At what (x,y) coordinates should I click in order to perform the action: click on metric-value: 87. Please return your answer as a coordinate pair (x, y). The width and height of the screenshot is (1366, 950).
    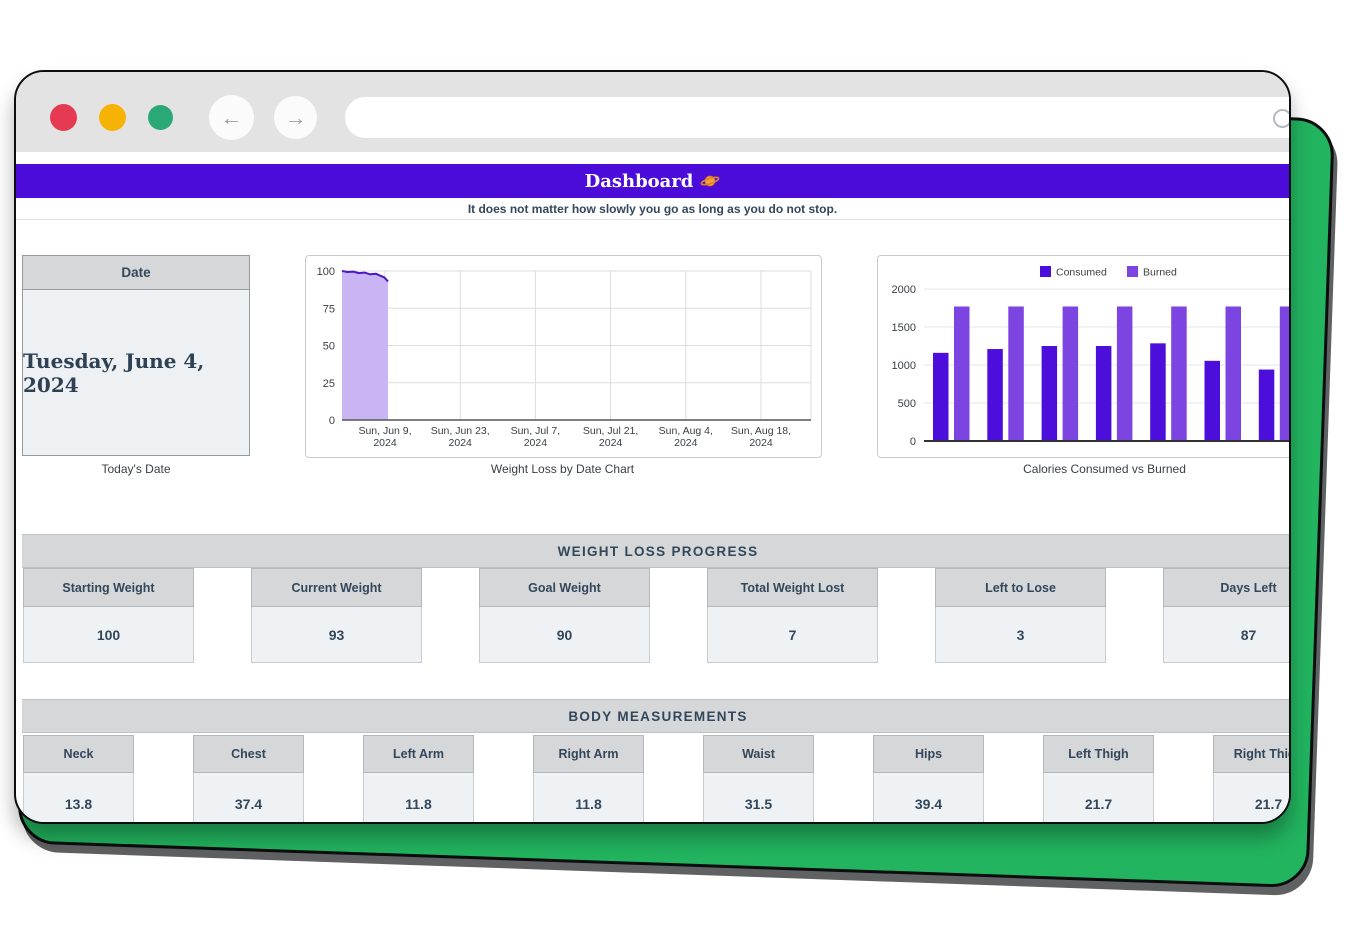
    Looking at the image, I should click on (1226, 635).